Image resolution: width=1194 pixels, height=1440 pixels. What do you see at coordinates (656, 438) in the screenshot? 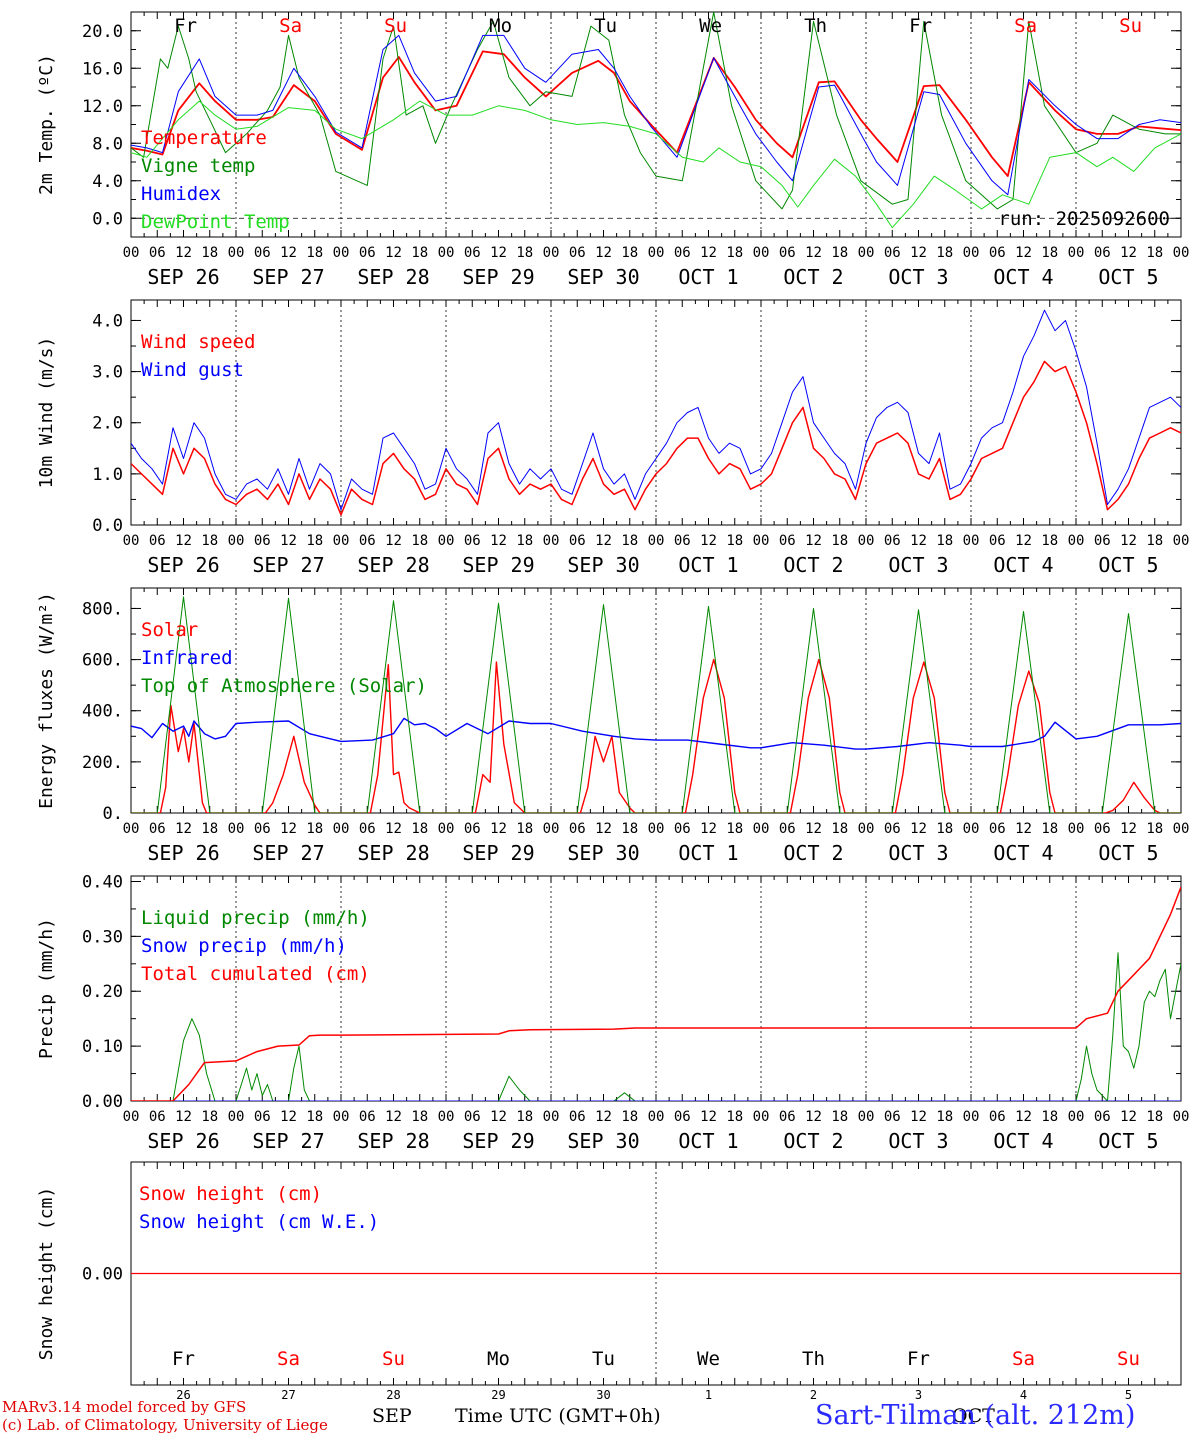
I see `series-line-wind-speed` at bounding box center [656, 438].